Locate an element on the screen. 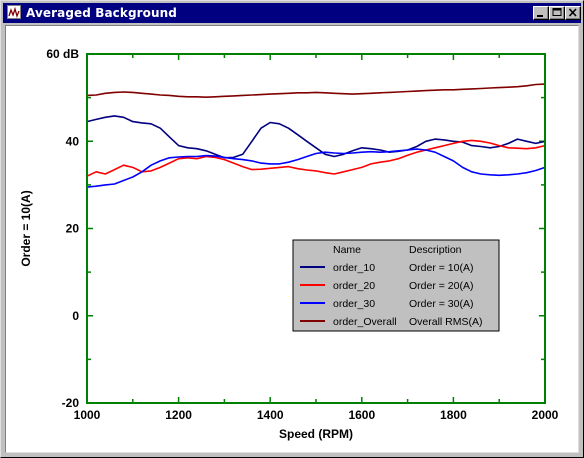 Image resolution: width=584 pixels, height=458 pixels. legend-item-description: Overall RMS(A) is located at coordinates (446, 322).